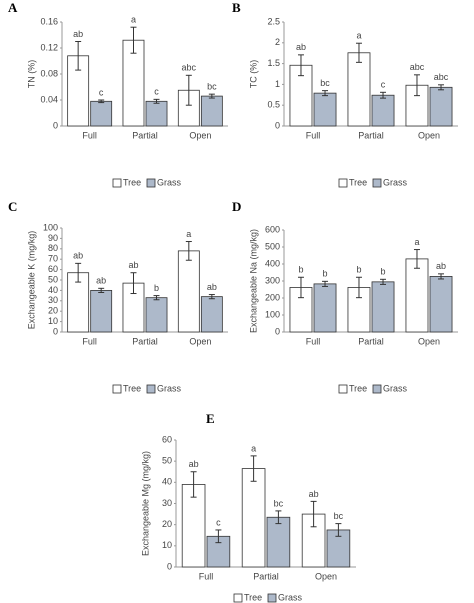  I want to click on panel-label: C, so click(12, 206).